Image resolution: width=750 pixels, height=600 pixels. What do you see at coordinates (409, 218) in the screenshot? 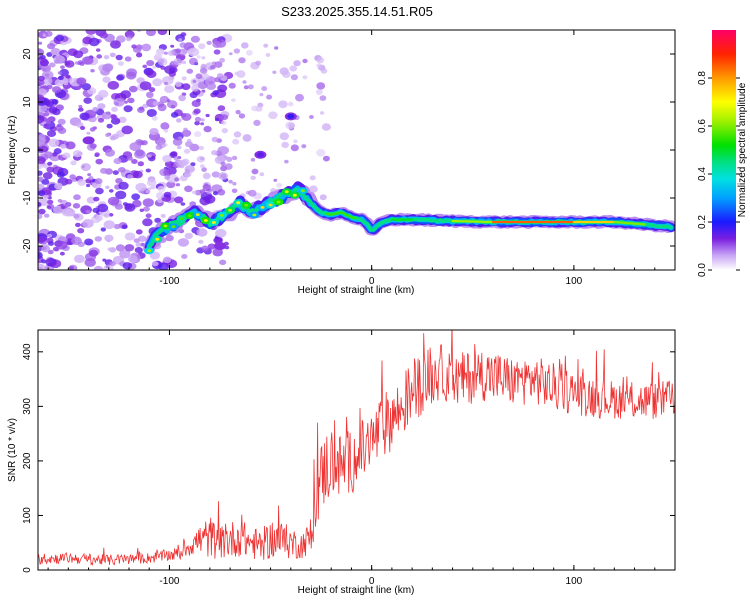
I see `frequency-ridge` at bounding box center [409, 218].